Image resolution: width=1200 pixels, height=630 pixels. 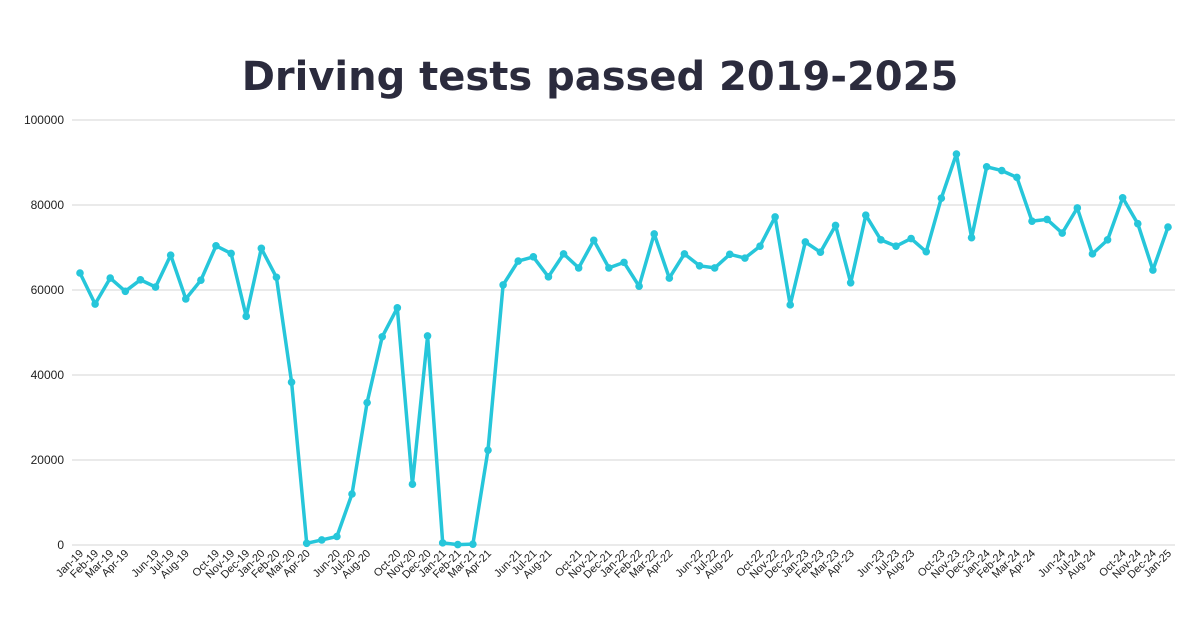 I want to click on y-tick-label: 60000, so click(x=48, y=290).